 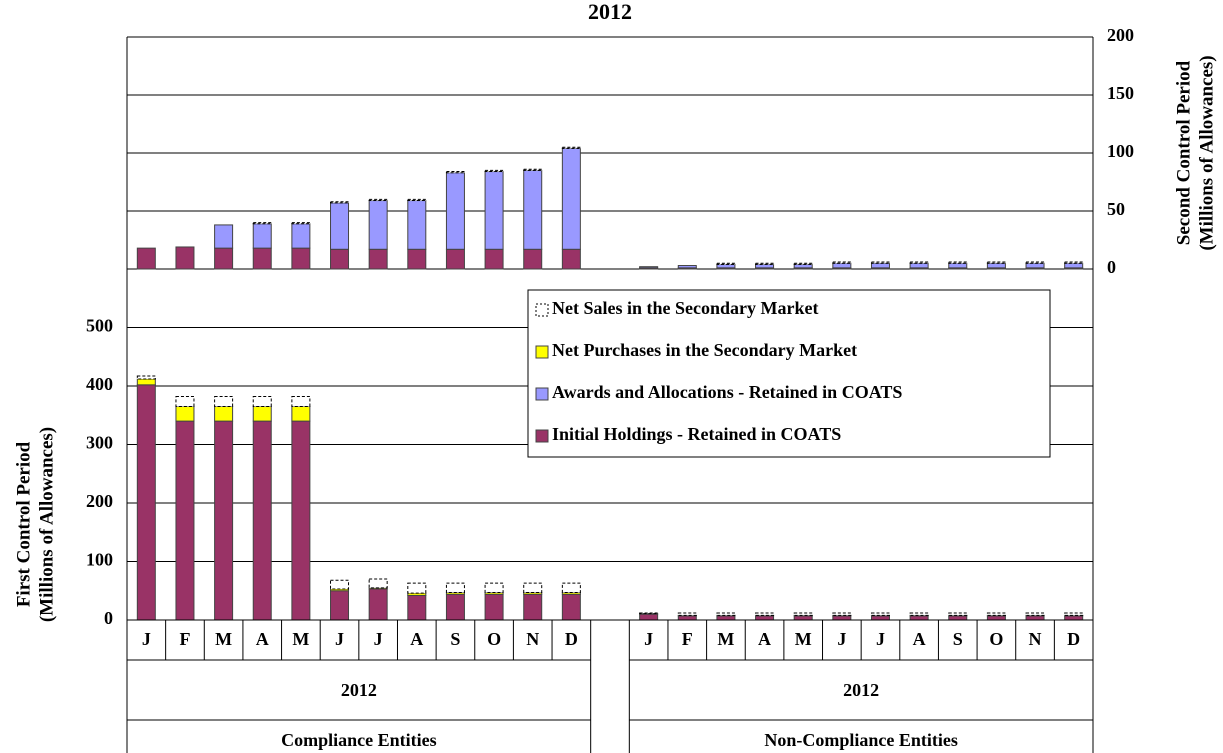 I want to click on legend-label: Net Purchases in the Secondary Market, so click(x=704, y=350).